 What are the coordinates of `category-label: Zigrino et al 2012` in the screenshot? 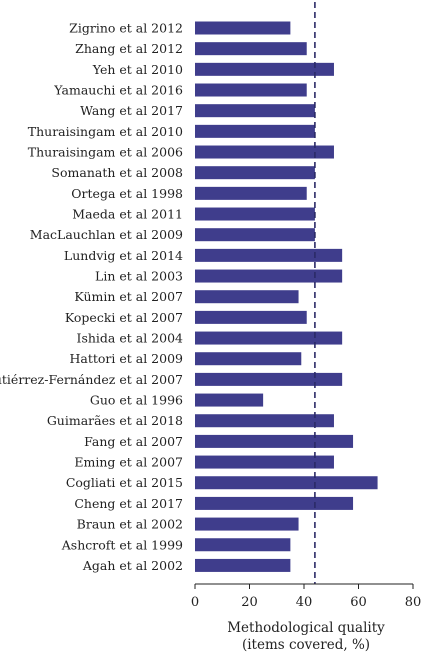 It's located at (126, 28).